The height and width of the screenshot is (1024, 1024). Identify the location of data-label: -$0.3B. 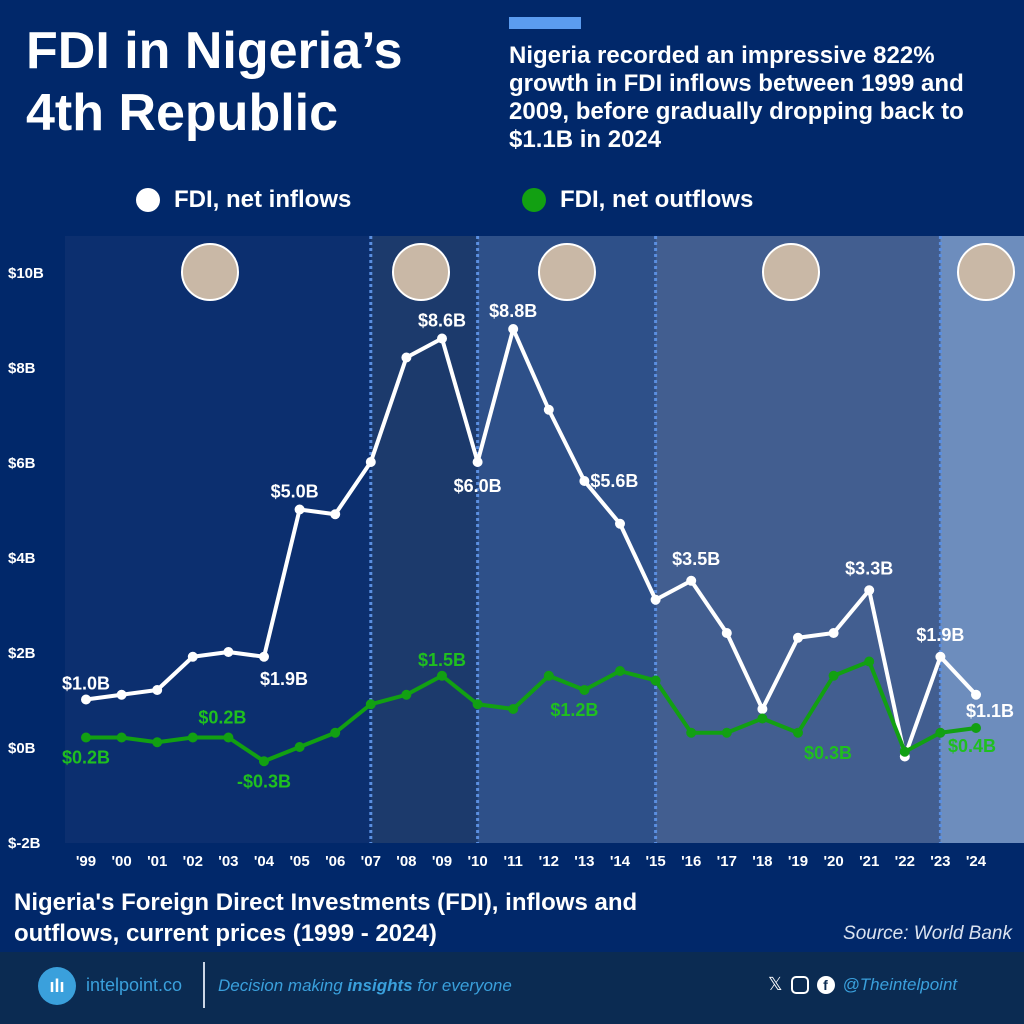
(264, 781).